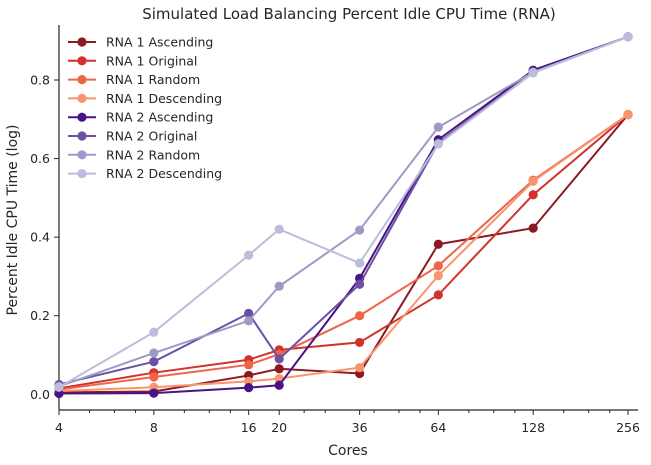  I want to click on x-tick-label: 20, so click(279, 427).